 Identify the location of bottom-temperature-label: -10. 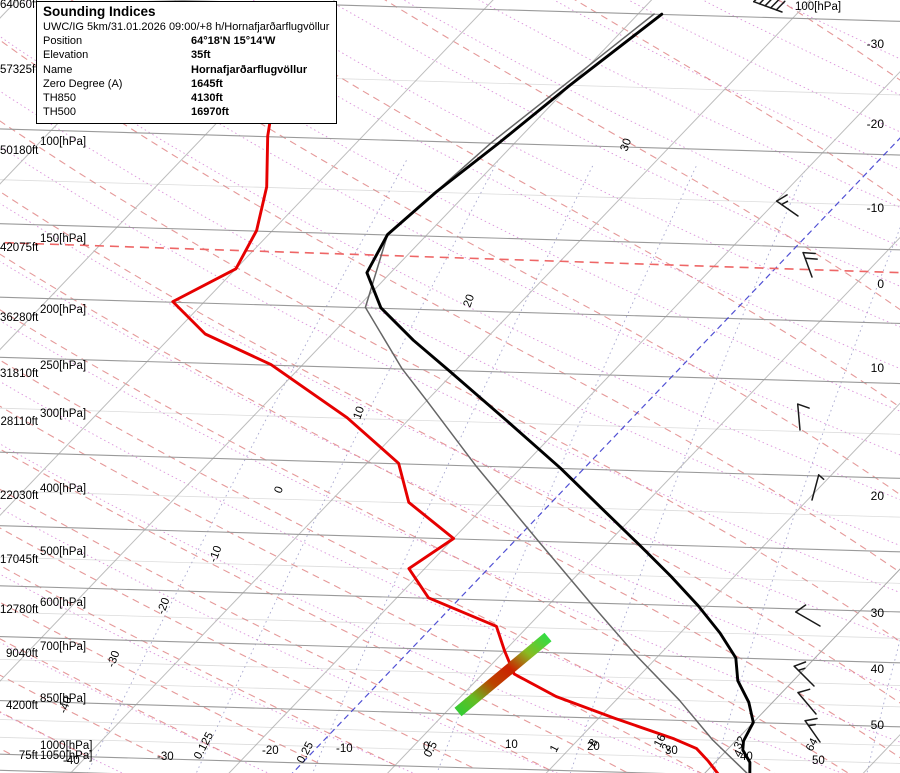
(344, 749).